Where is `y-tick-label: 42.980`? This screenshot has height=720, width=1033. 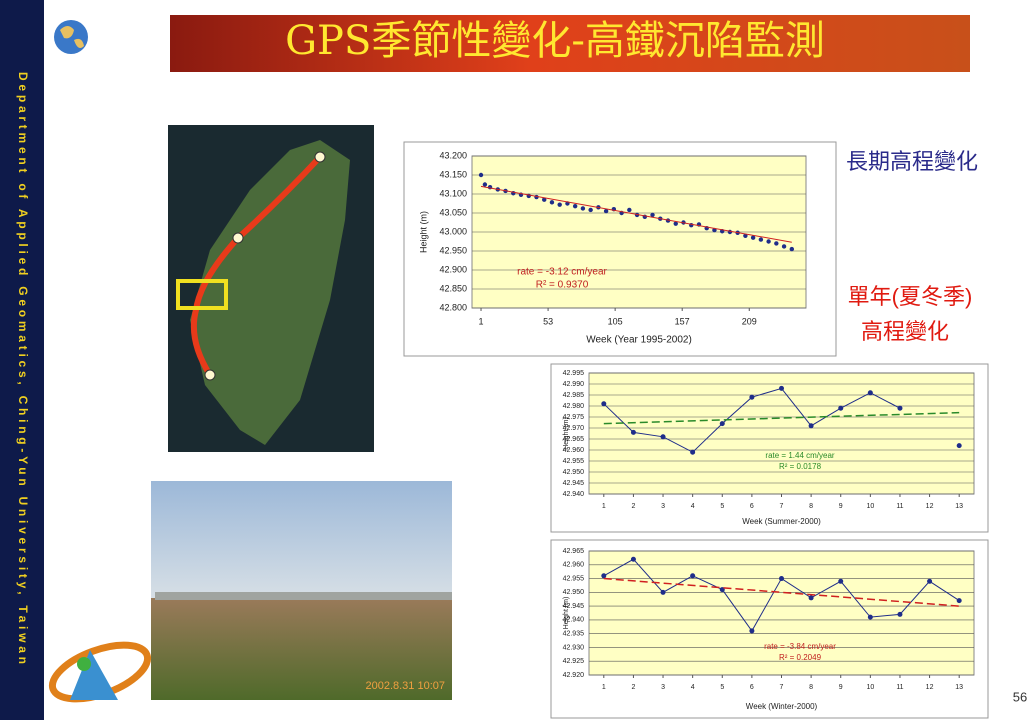 y-tick-label: 42.980 is located at coordinates (574, 406).